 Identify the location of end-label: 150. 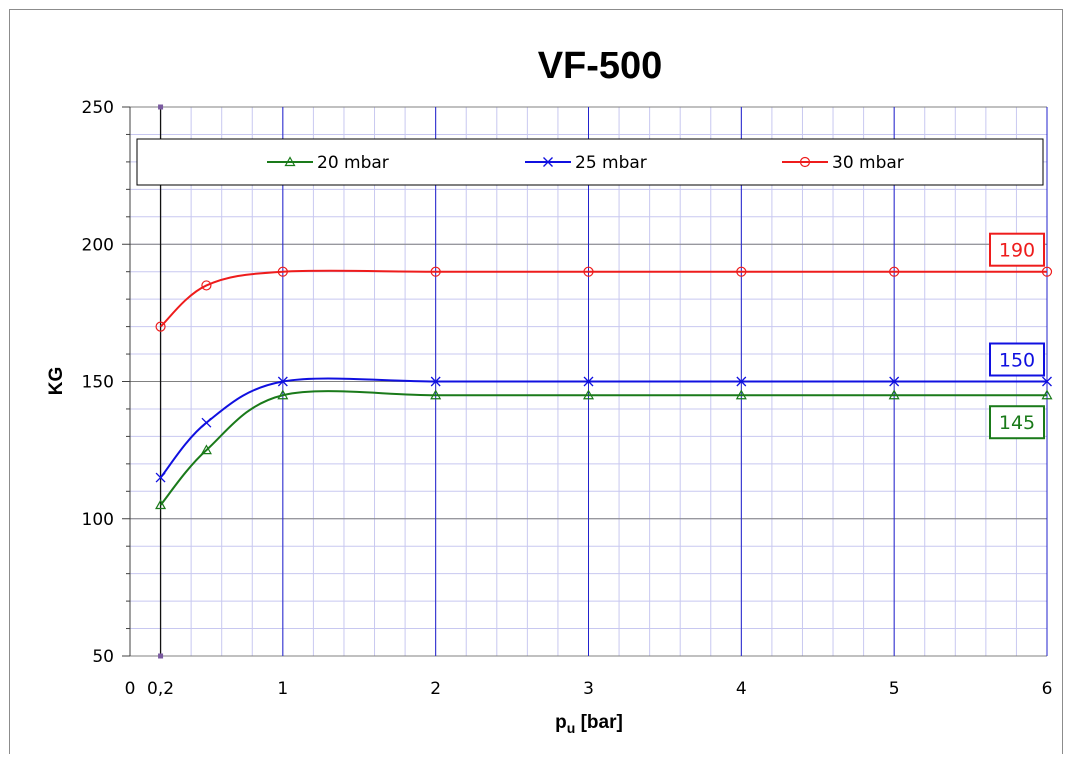
(1017, 359).